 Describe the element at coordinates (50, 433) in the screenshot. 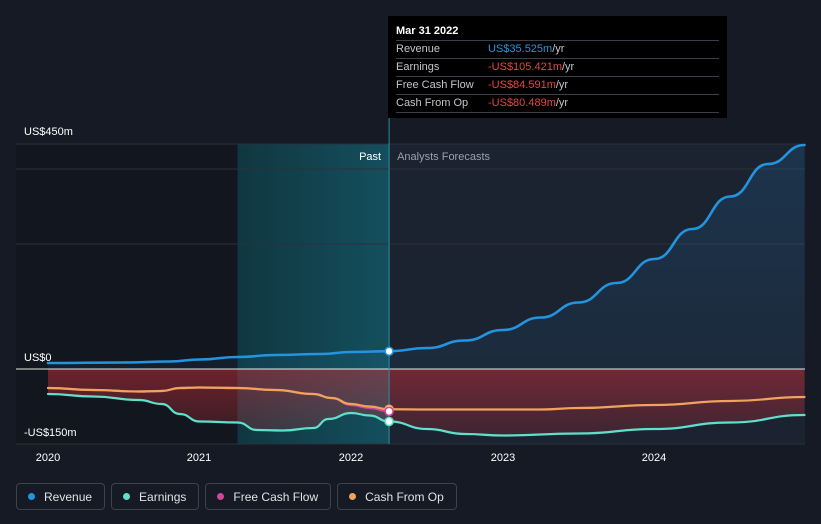

I see `y-tick-label-bottom: -US$150m` at that location.